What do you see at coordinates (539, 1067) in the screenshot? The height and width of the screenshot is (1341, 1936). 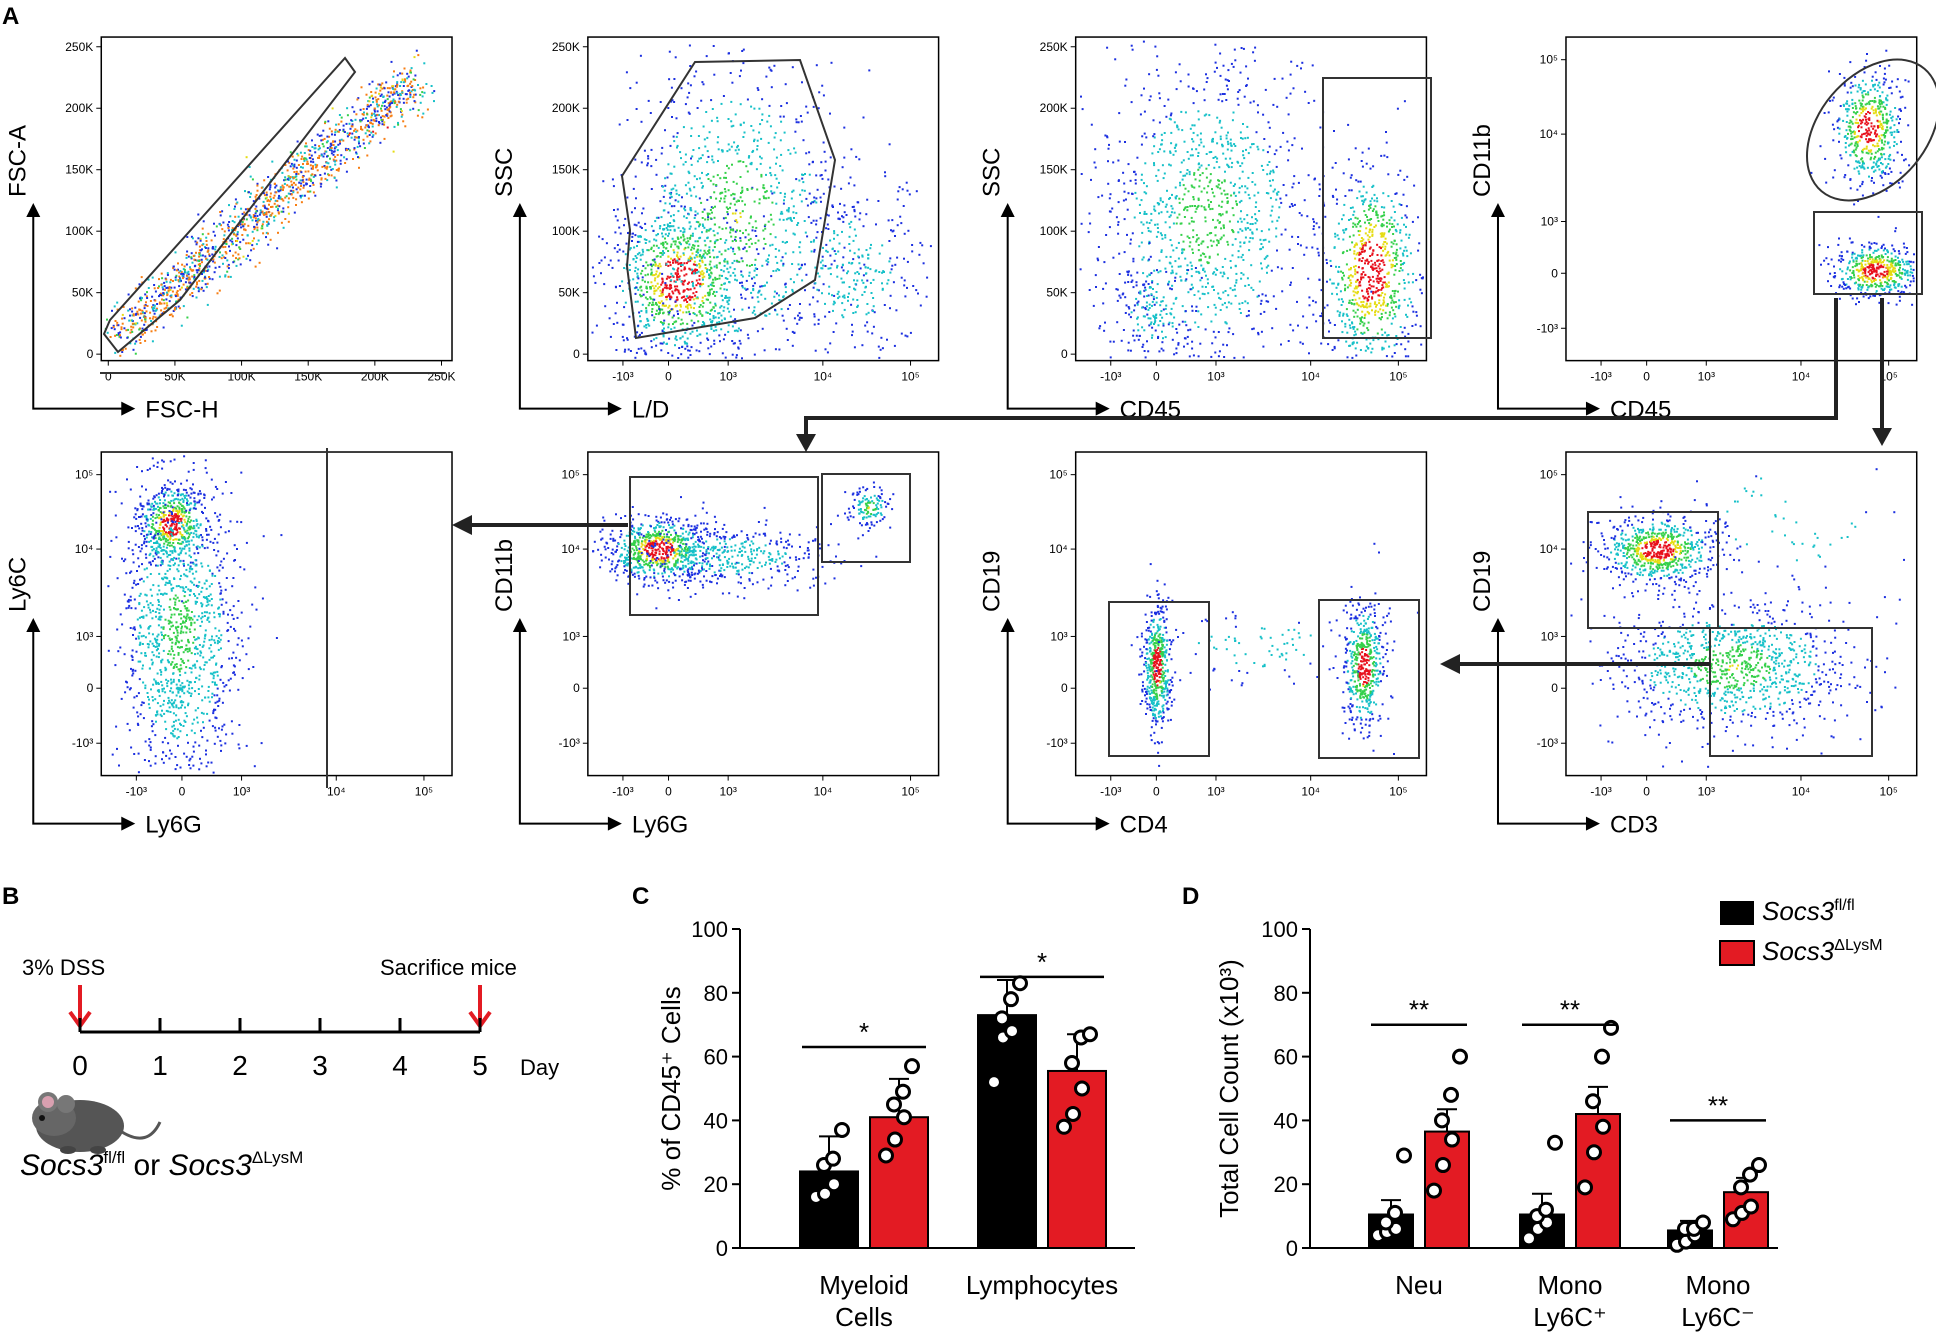 I see `day-unit-label: Day` at bounding box center [539, 1067].